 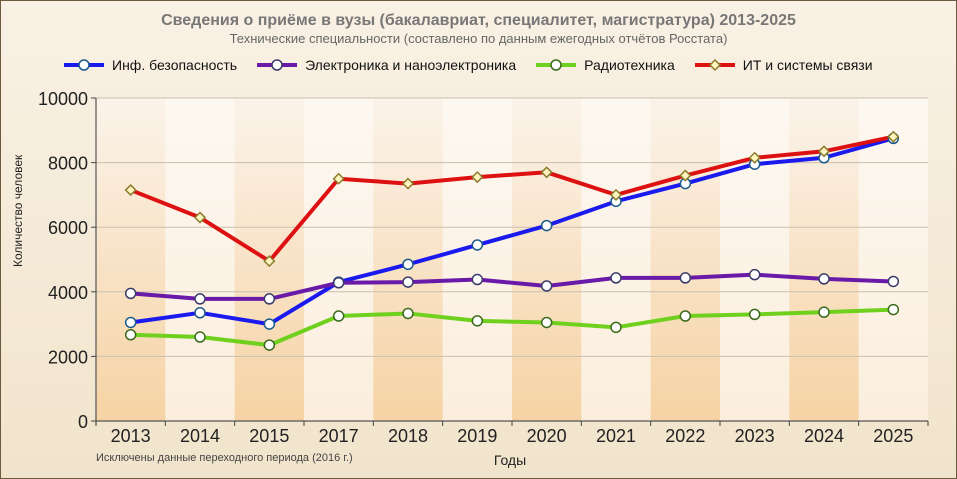 I want to click on y-axis-label: Количество человек, so click(x=18, y=211).